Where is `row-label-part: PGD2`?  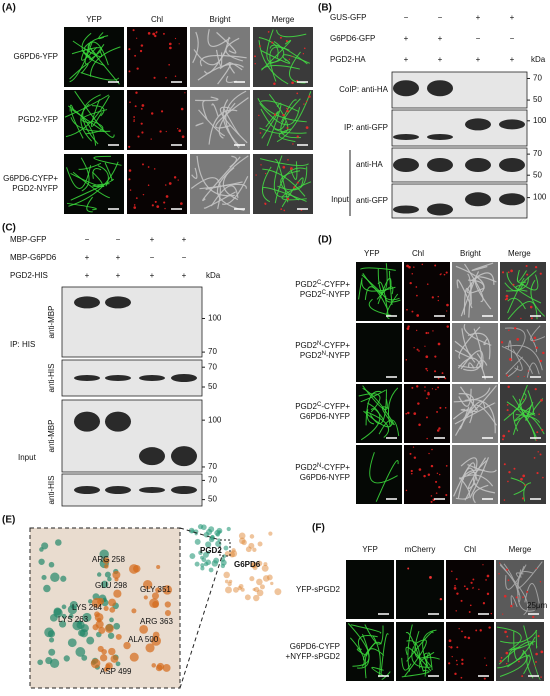
row-label-part: PGD2 is located at coordinates (311, 294).